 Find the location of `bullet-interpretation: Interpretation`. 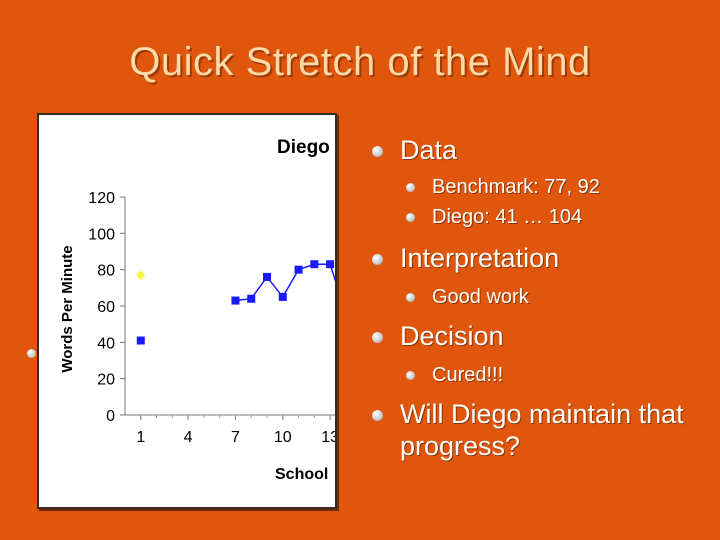

bullet-interpretation: Interpretation is located at coordinates (538, 258).